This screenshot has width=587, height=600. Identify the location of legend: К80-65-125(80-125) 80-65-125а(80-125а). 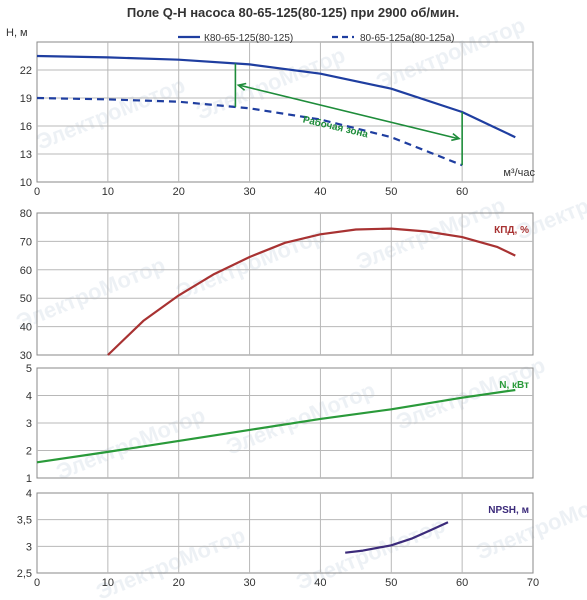
(316, 38).